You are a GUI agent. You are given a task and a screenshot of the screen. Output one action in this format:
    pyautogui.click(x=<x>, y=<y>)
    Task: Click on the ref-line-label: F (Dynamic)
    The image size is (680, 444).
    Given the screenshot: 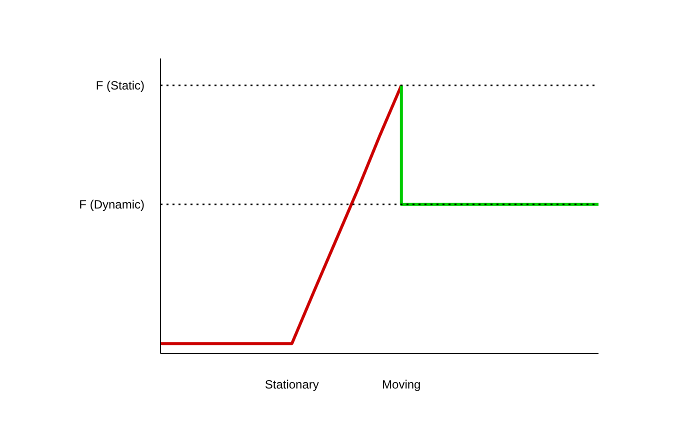 What is the action you would take?
    pyautogui.click(x=112, y=204)
    